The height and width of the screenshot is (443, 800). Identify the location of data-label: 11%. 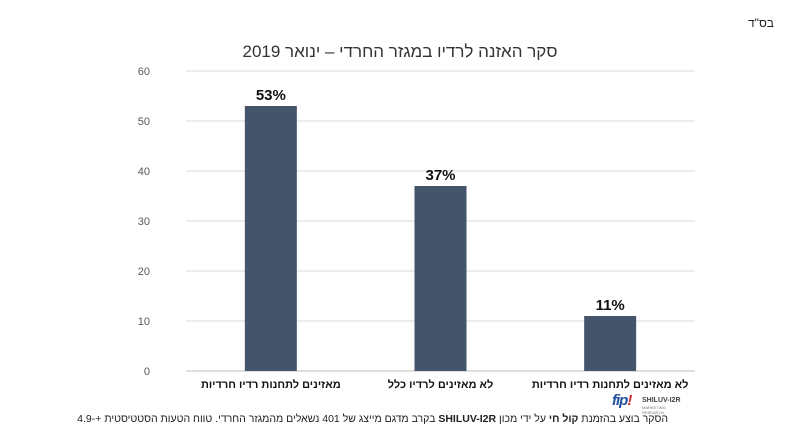
(610, 305).